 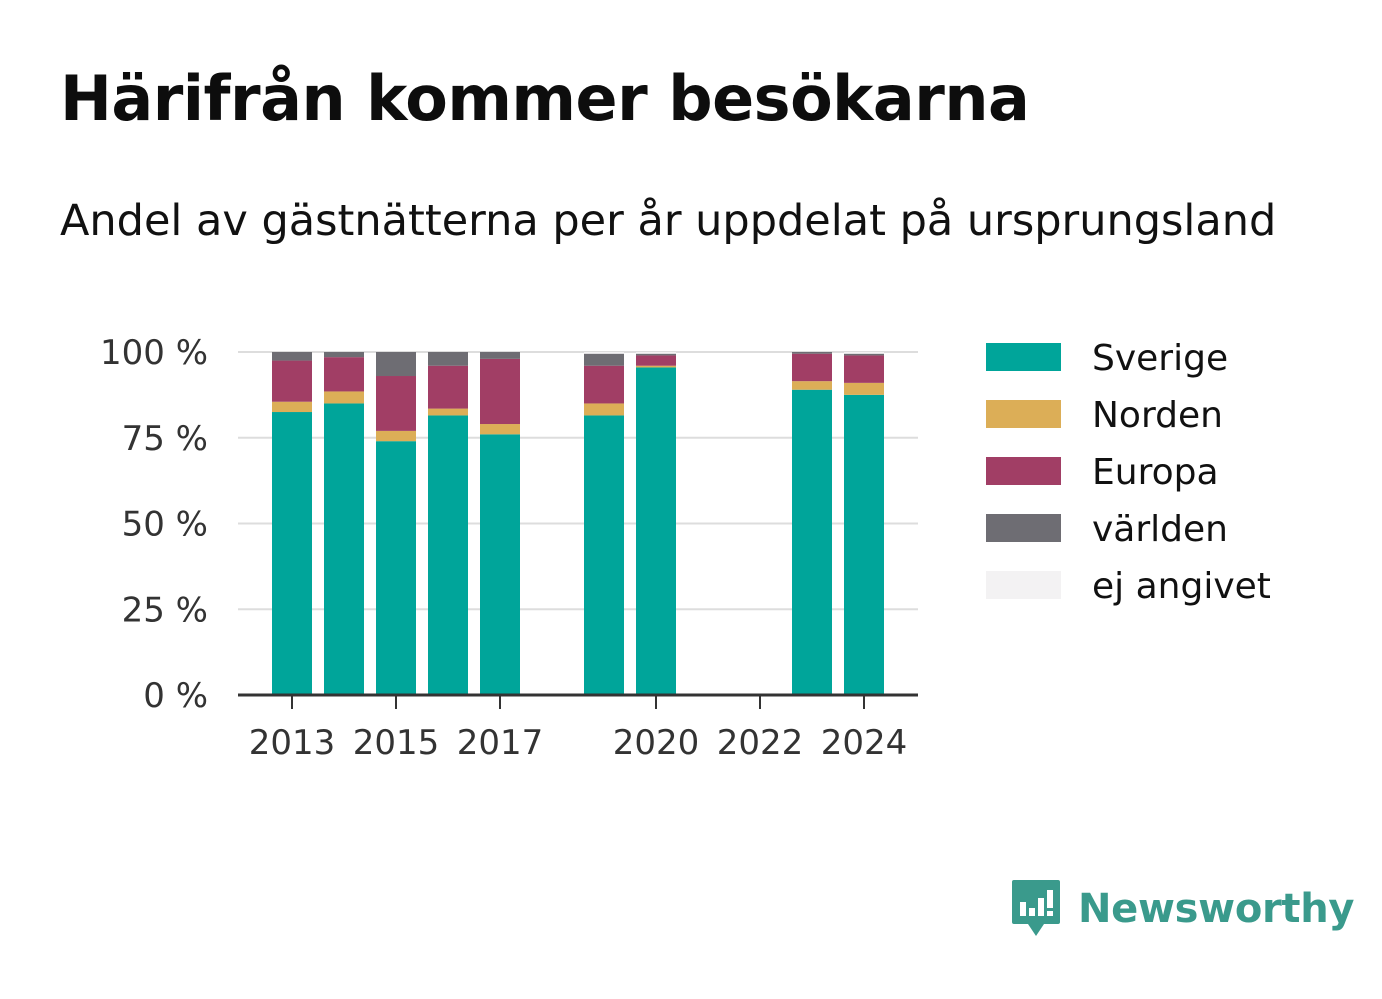 I want to click on legend: Sverige Norden Europa världen ej angivet, so click(x=1128, y=472).